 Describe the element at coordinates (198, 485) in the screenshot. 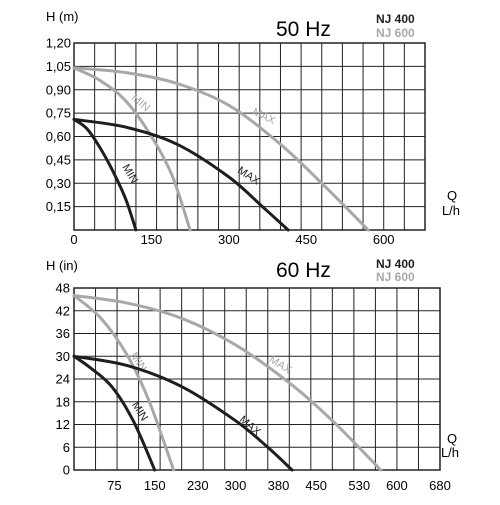

I see `x-tick-label: 230` at that location.